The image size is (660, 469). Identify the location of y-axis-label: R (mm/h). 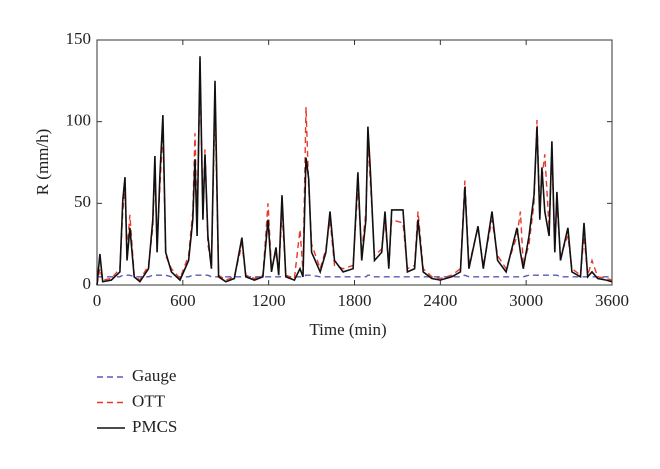
(42, 162).